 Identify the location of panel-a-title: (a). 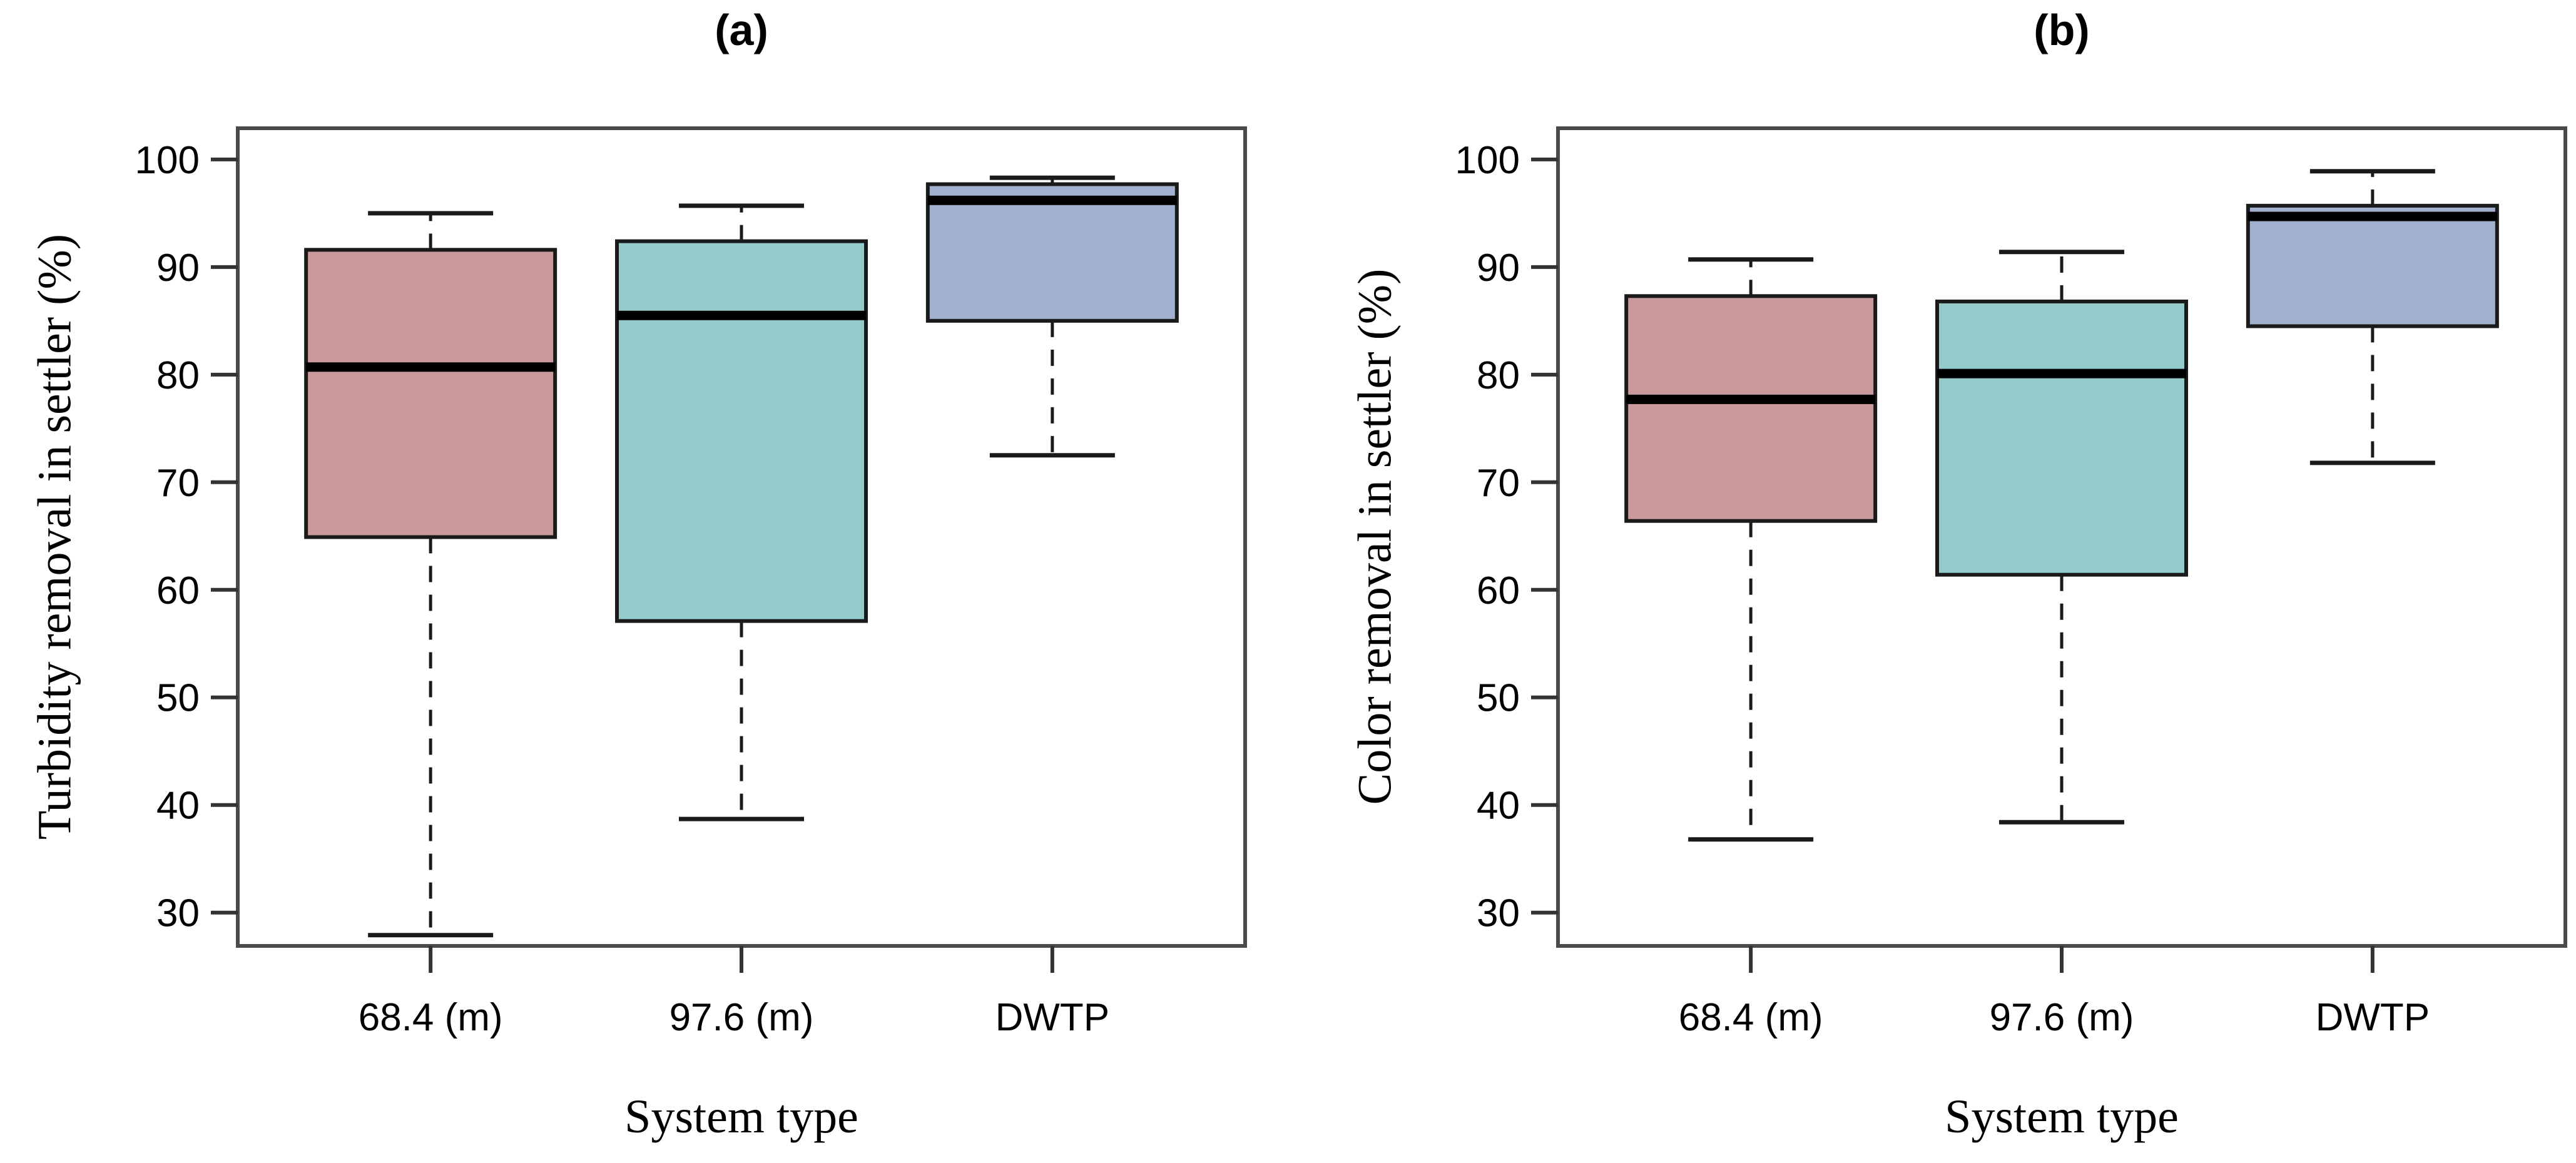
(741, 30).